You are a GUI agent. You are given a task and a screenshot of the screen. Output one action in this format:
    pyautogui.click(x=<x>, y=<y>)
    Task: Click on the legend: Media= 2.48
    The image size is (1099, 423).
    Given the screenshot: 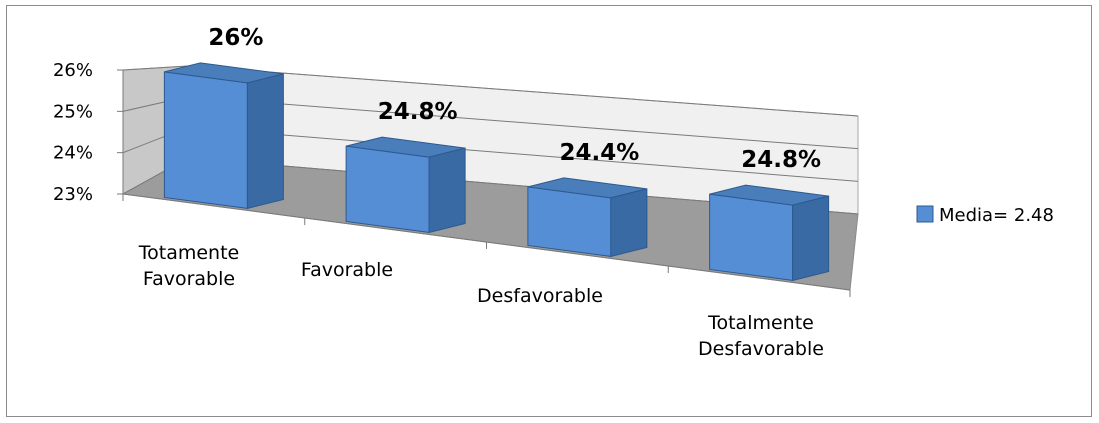 What is the action you would take?
    pyautogui.click(x=985, y=215)
    